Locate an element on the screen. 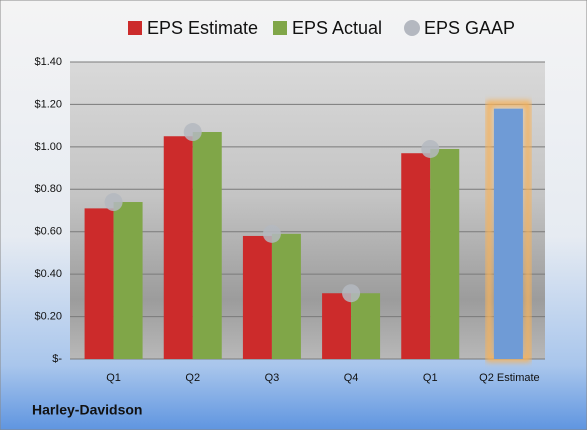  x-tick-label: Q2 Estimate is located at coordinates (509, 378).